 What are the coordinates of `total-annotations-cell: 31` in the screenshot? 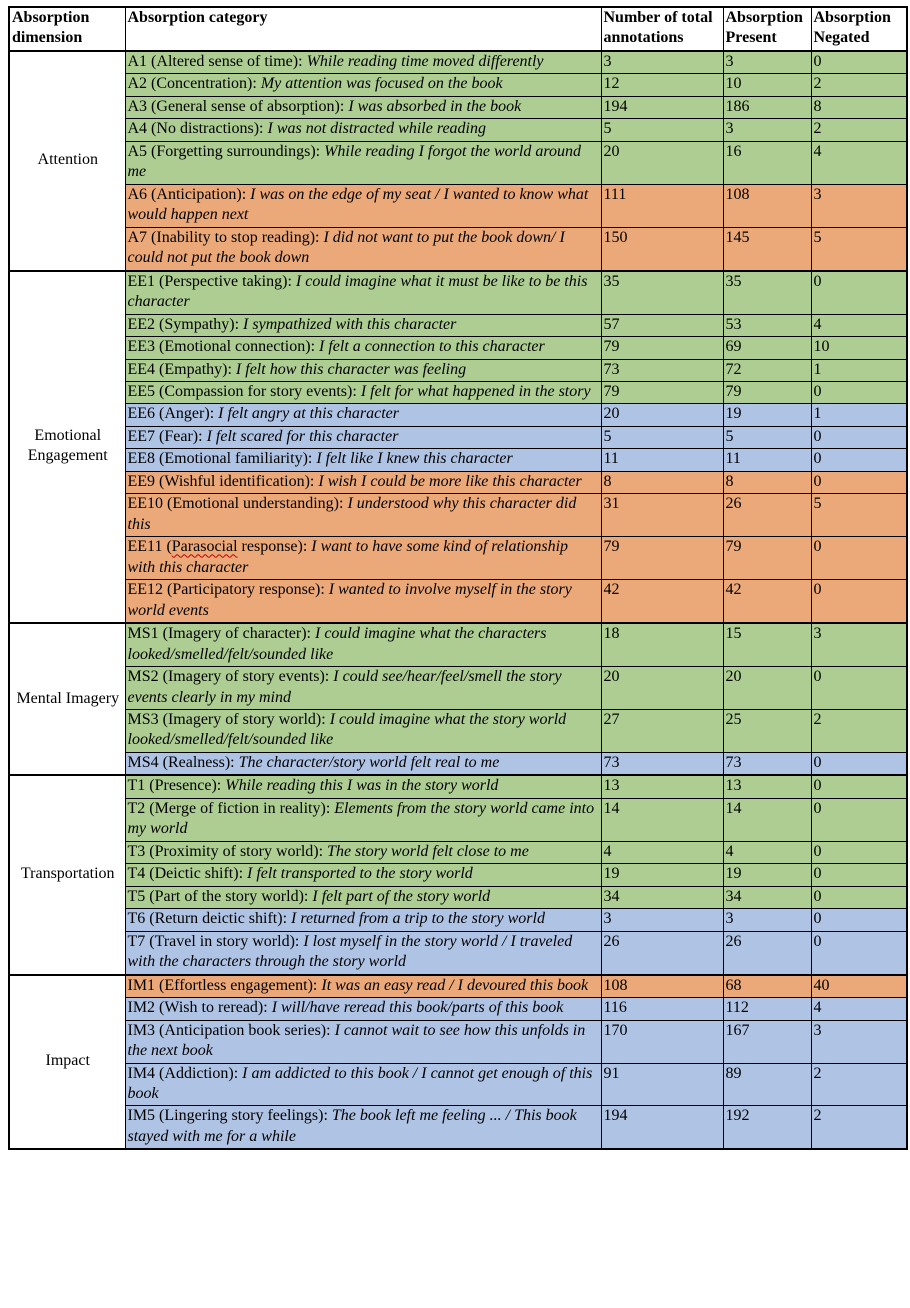 It's located at (662, 515).